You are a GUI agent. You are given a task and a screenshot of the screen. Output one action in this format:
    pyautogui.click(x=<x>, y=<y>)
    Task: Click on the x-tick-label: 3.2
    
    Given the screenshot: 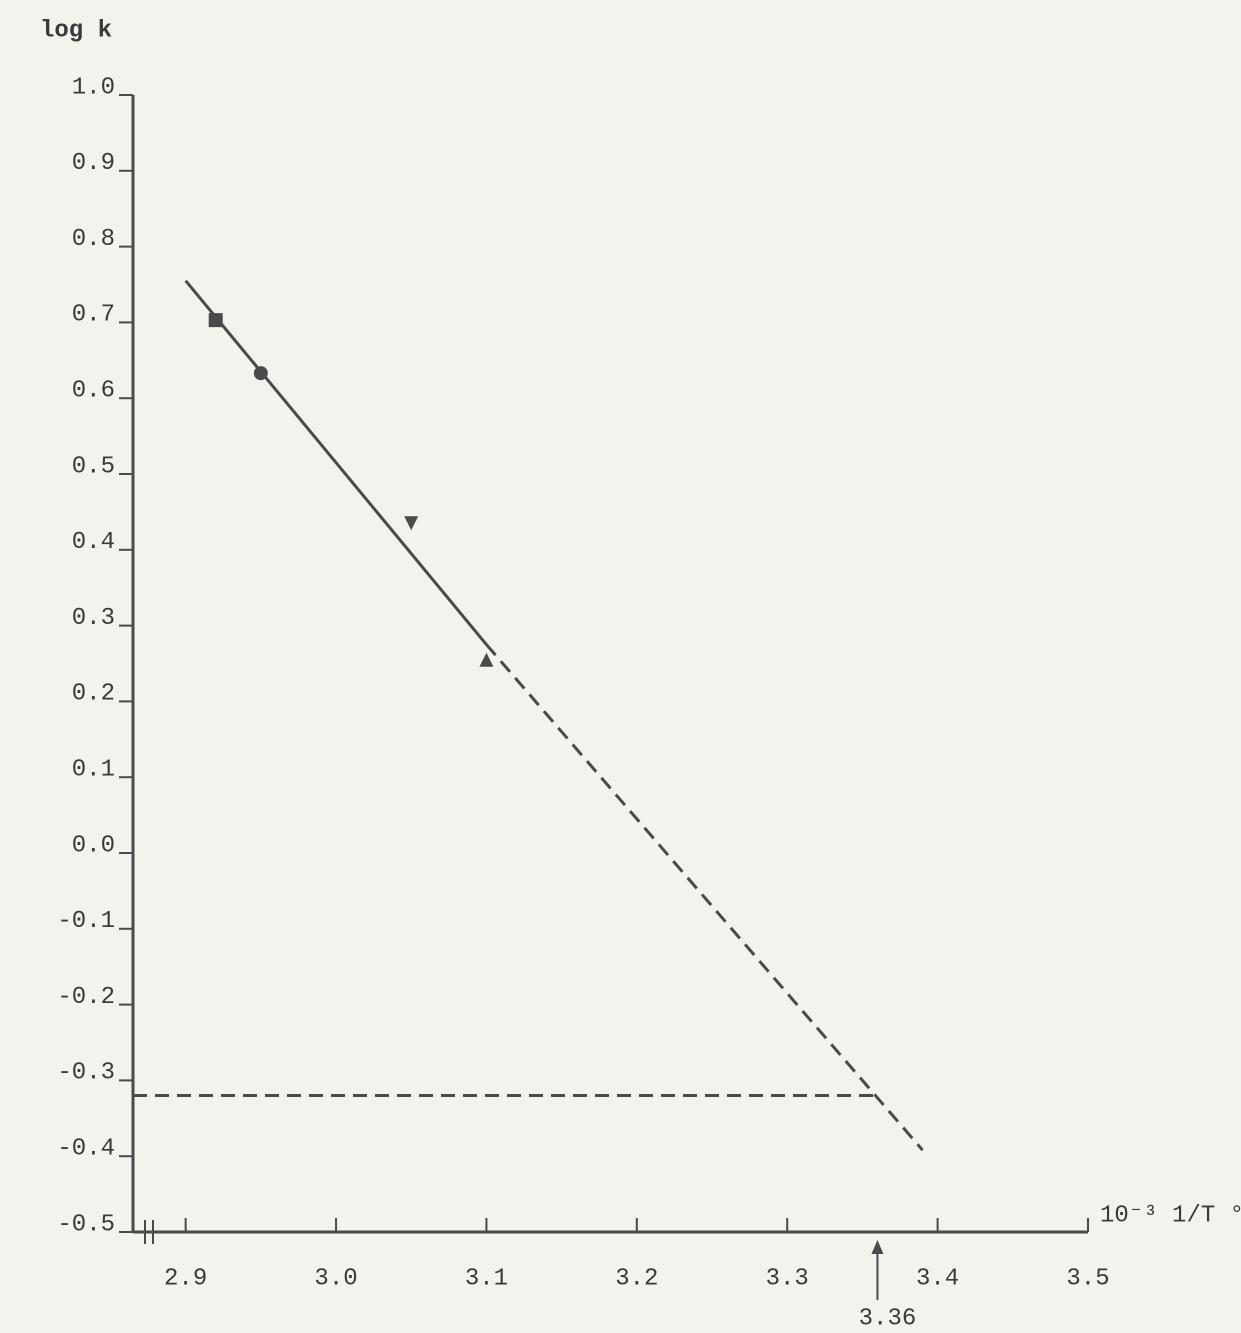 What is the action you would take?
    pyautogui.click(x=636, y=1278)
    